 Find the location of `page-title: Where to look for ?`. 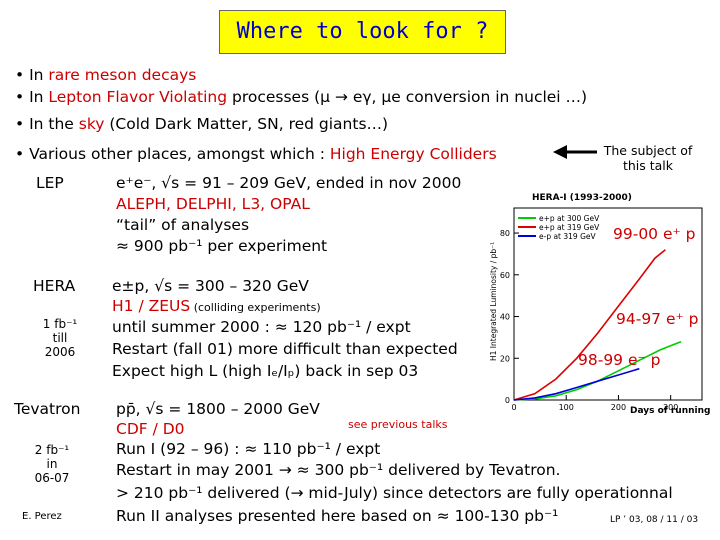

page-title: Where to look for ? is located at coordinates (362, 31).